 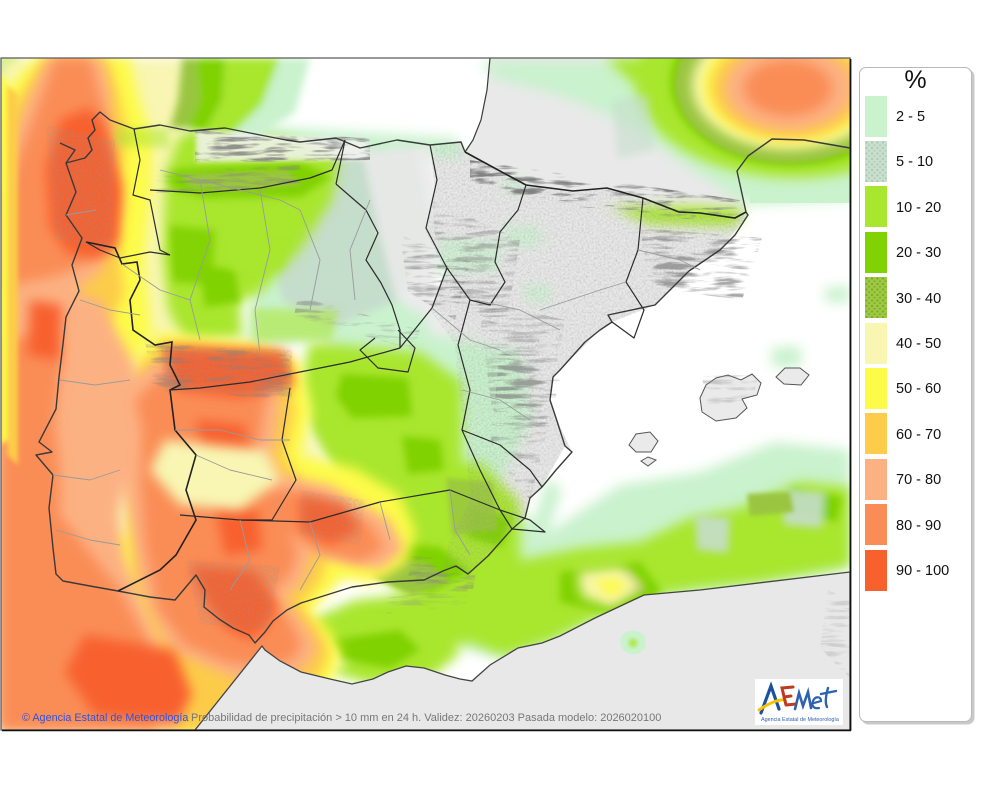 What do you see at coordinates (800, 720) in the screenshot?
I see `svg-text:Agencia Estatal de Meteorologí: Agencia Estatal de Meteorología` at bounding box center [800, 720].